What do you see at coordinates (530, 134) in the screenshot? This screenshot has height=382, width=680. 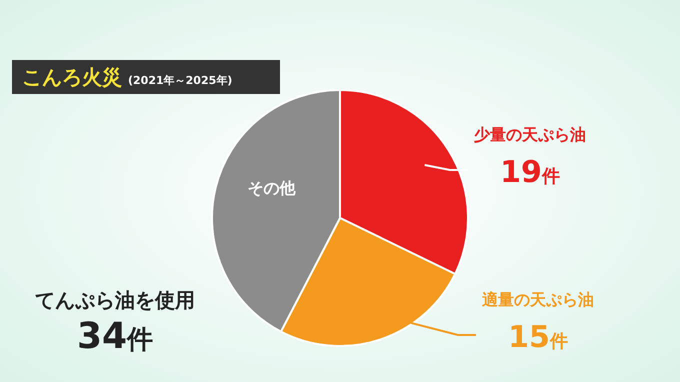 I see `slice-label: 少量の天ぷら油` at bounding box center [530, 134].